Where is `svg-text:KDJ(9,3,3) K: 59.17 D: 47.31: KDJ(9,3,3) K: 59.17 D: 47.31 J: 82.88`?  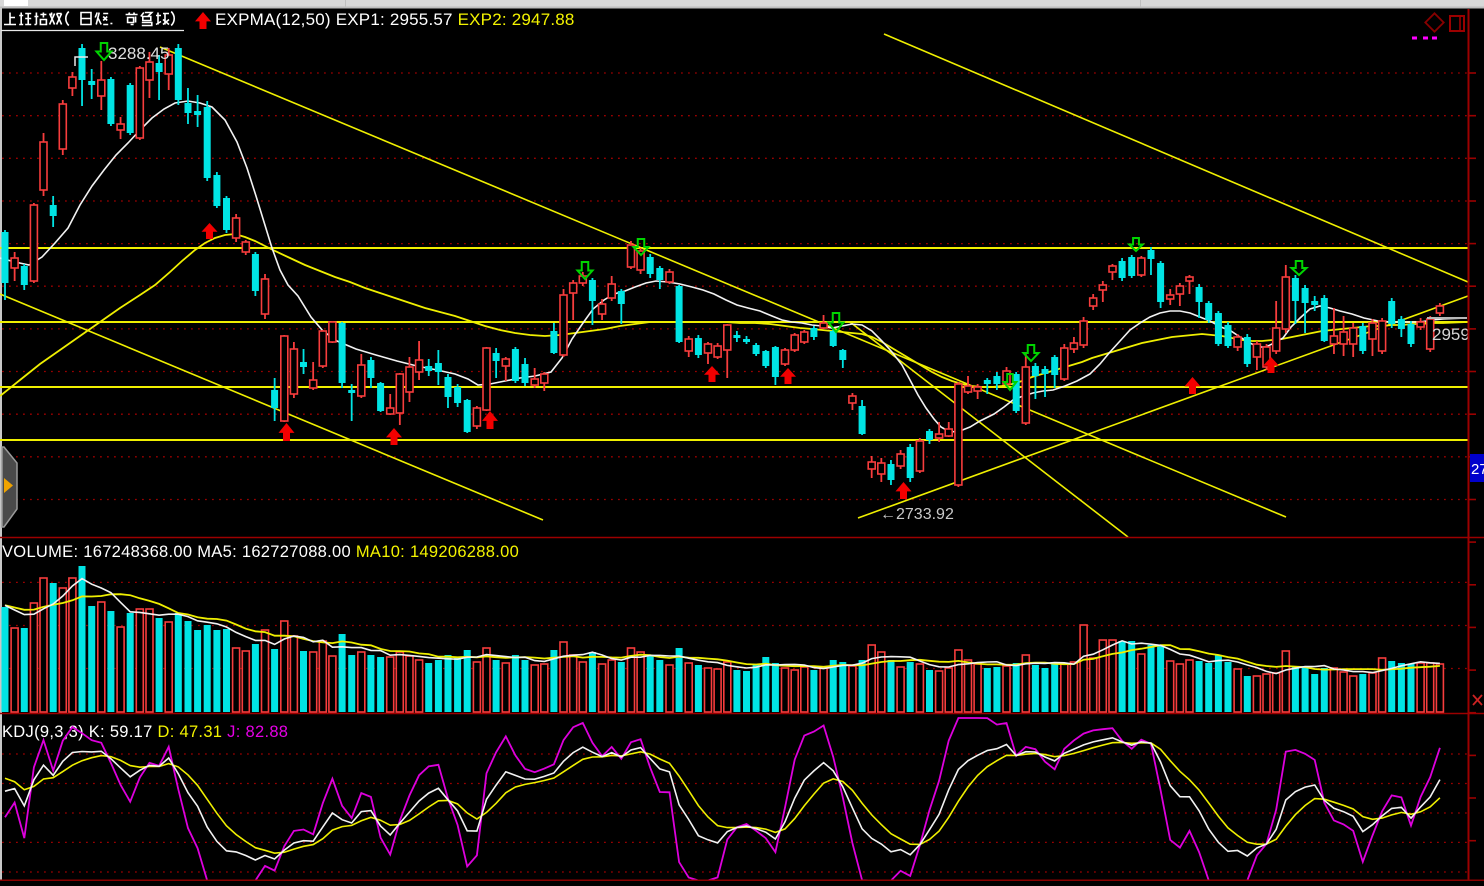
svg-text:KDJ(9,3,3) K: 59.17 D: 47.31: KDJ(9,3,3) K: 59.17 D: 47.31 J: 82.88 is located at coordinates (145, 732).